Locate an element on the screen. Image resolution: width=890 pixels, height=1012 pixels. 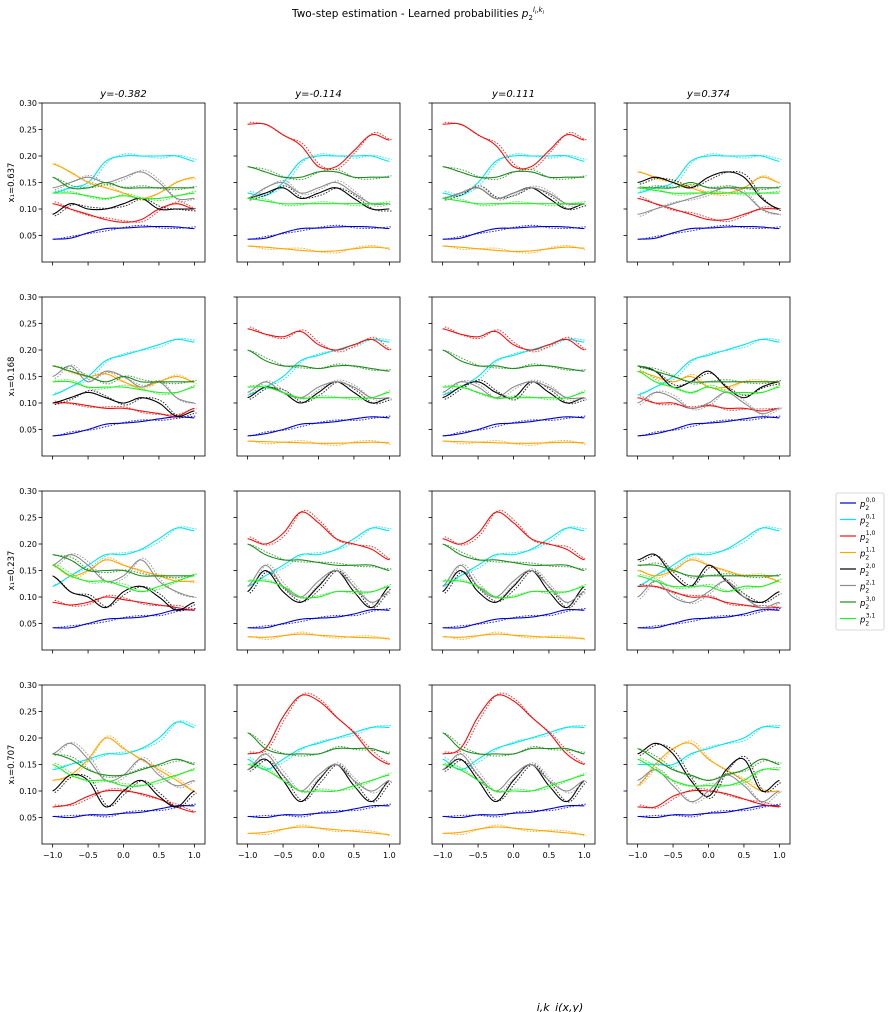
legend-label: p20,0 is located at coordinates (867, 504).